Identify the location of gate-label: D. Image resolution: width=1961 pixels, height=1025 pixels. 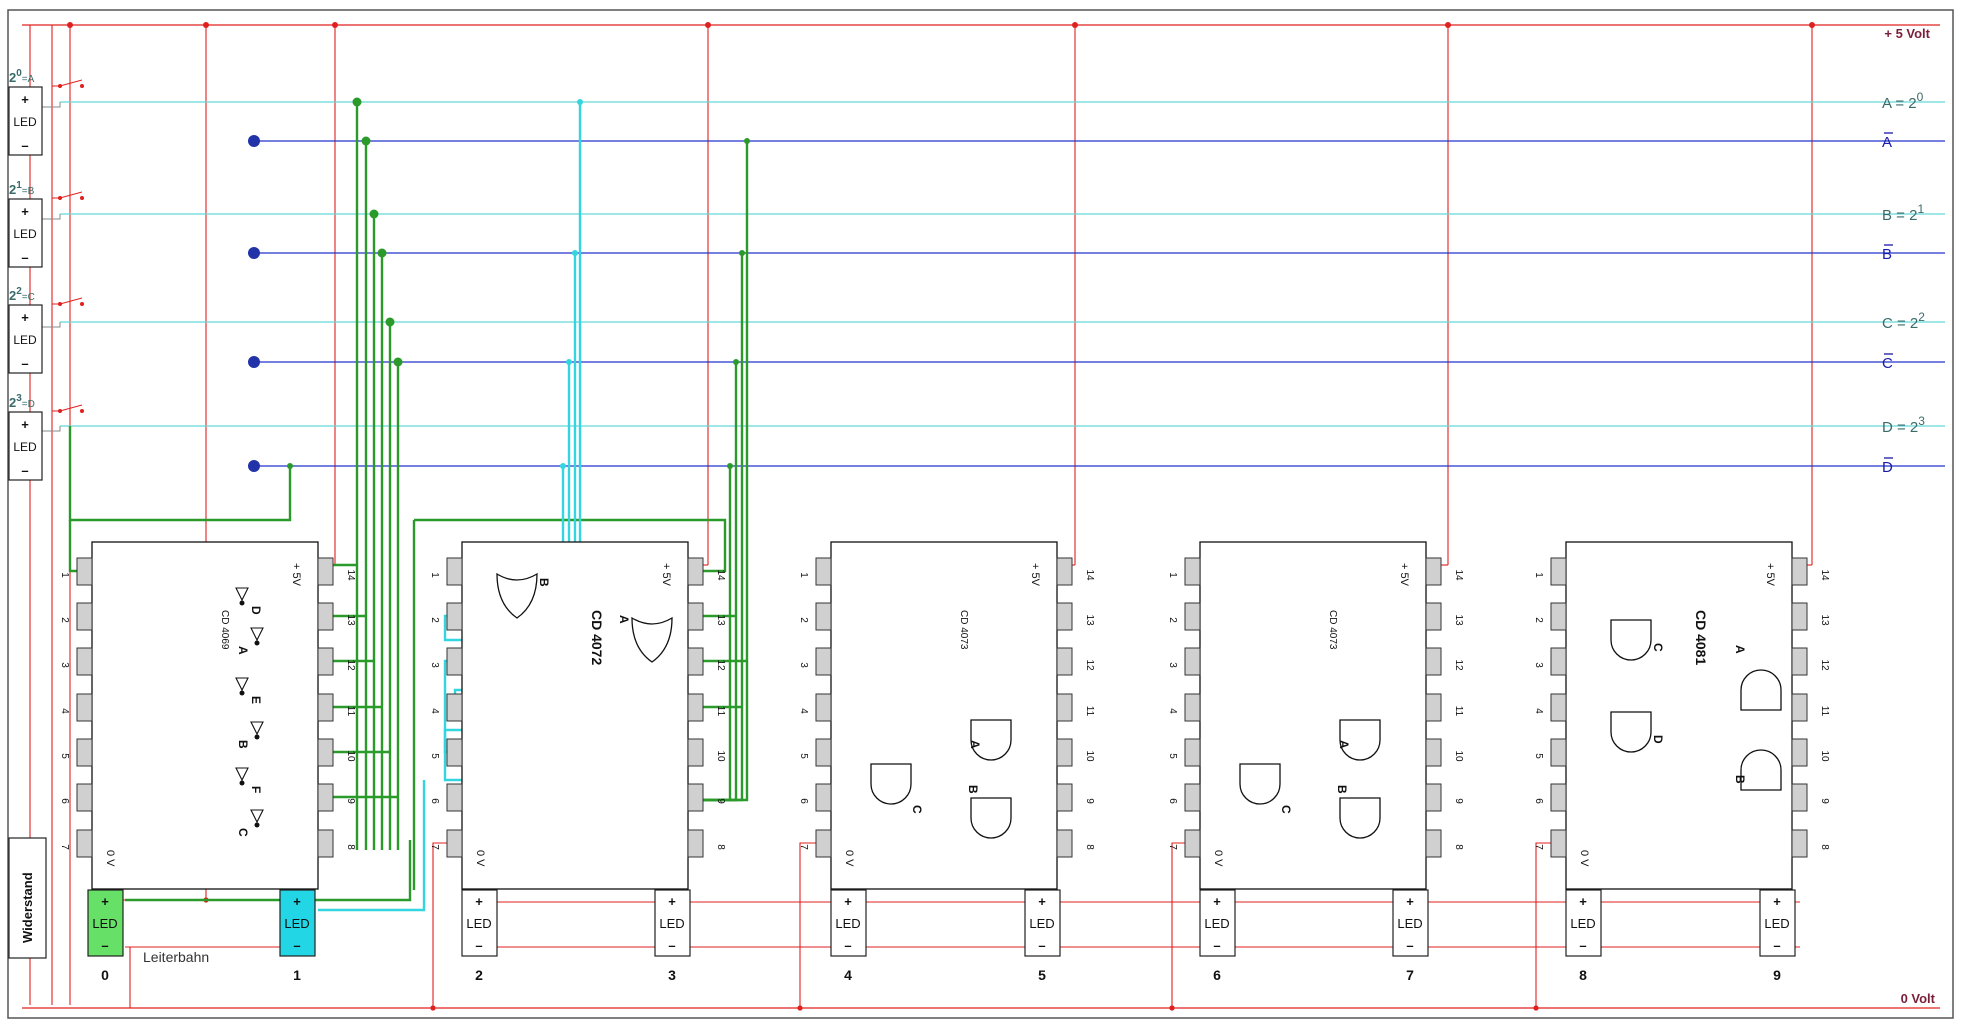
(256, 610).